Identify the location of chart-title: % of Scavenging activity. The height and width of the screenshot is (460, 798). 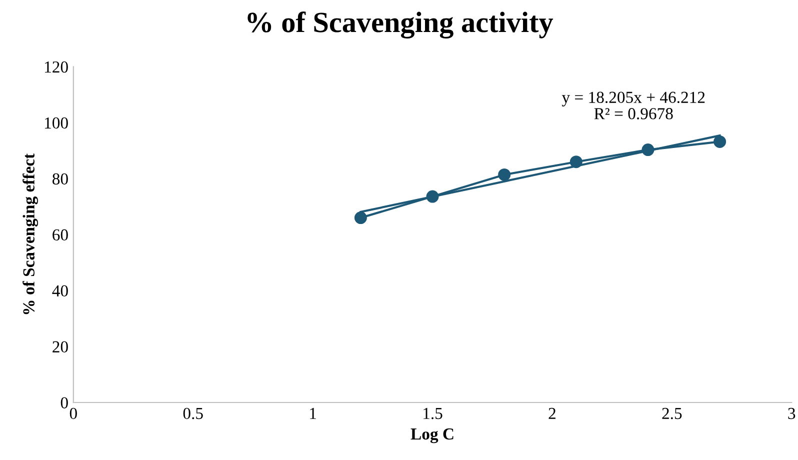
(401, 25).